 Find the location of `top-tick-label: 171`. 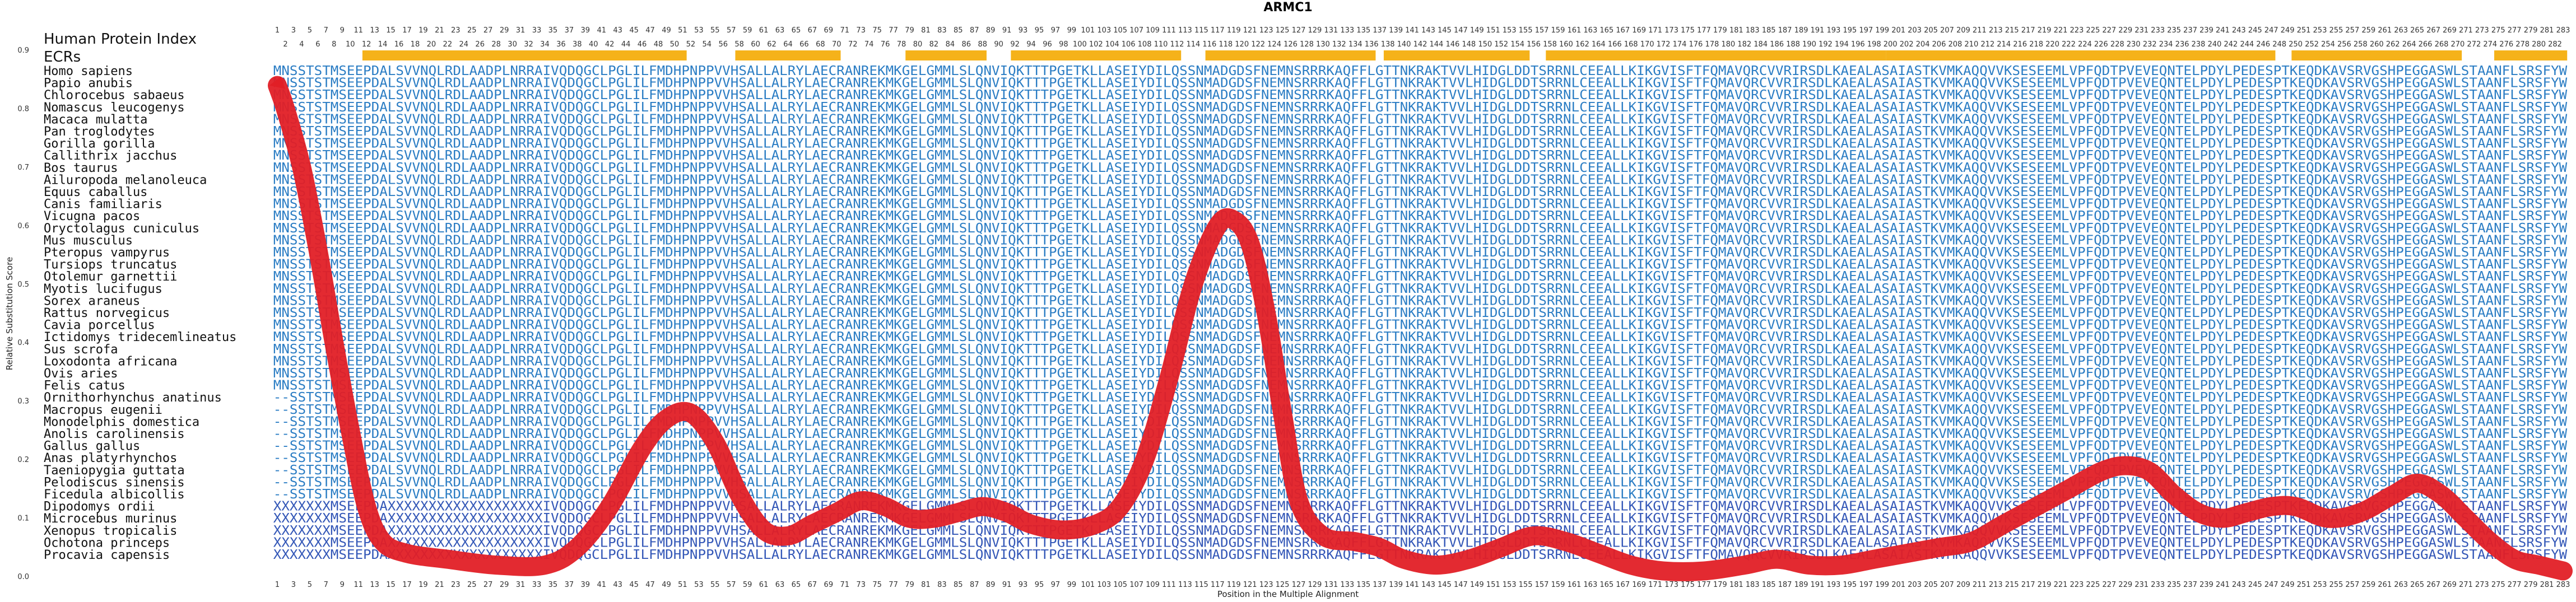

top-tick-label: 171 is located at coordinates (1655, 31).